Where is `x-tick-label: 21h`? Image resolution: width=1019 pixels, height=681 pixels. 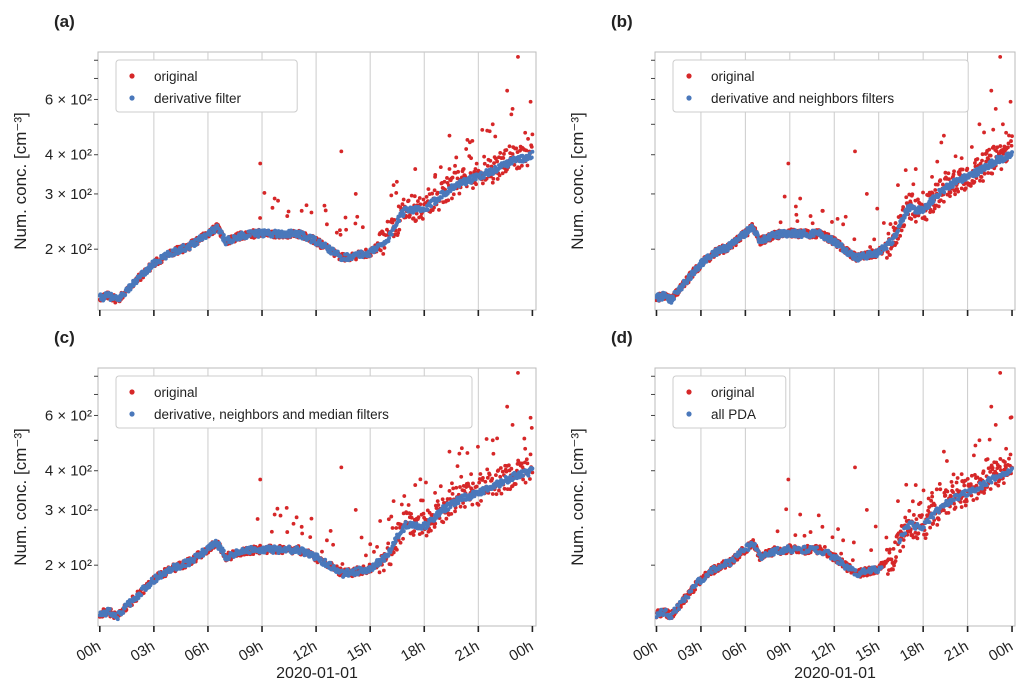 x-tick-label: 21h is located at coordinates (956, 651).